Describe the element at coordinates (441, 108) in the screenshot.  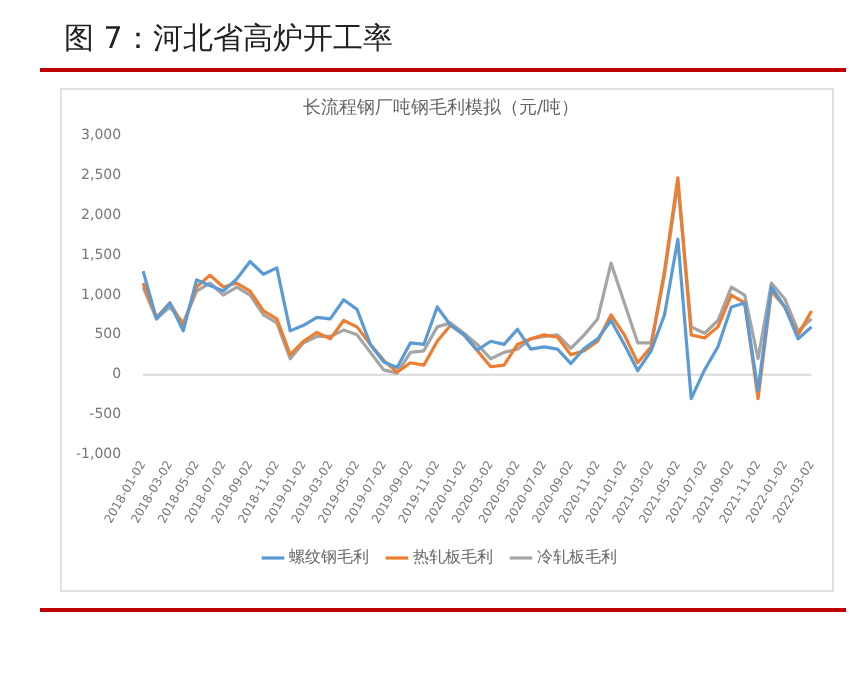
I see `chart-subtitle: 长流程钢厂吨钢毛利模拟（元/吨）` at that location.